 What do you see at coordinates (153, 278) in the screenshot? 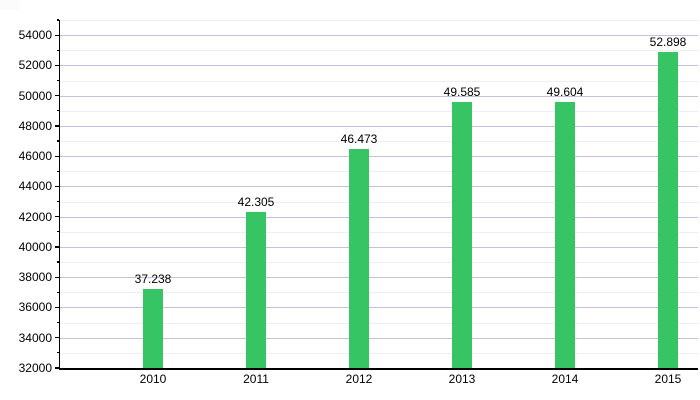
I see `bar-value-label-2010: 37.238` at bounding box center [153, 278].